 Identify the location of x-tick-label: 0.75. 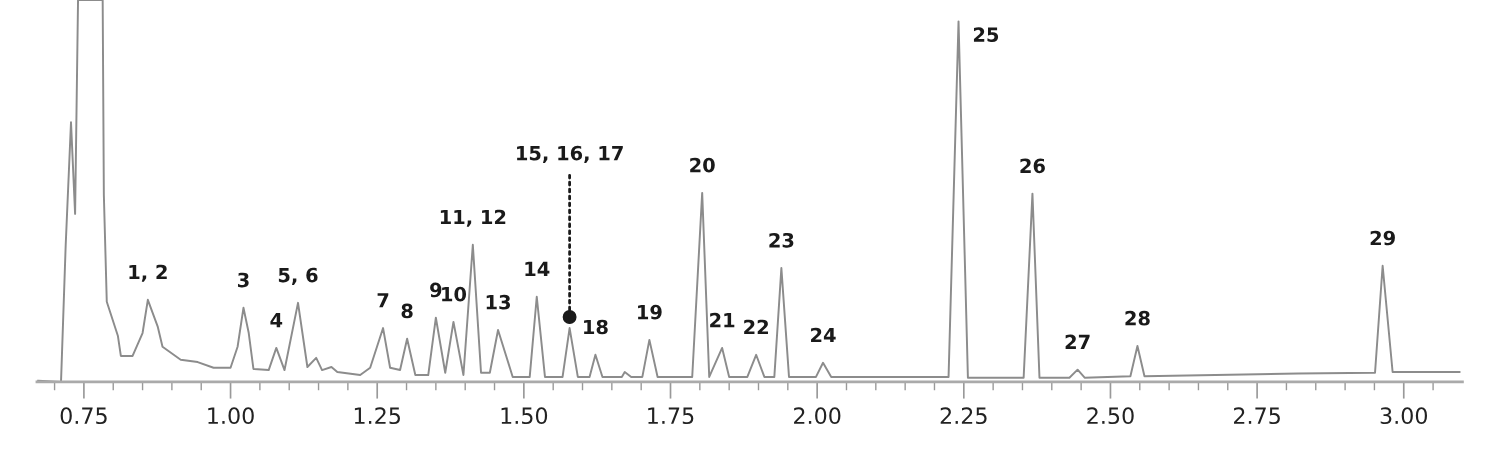
(83, 416).